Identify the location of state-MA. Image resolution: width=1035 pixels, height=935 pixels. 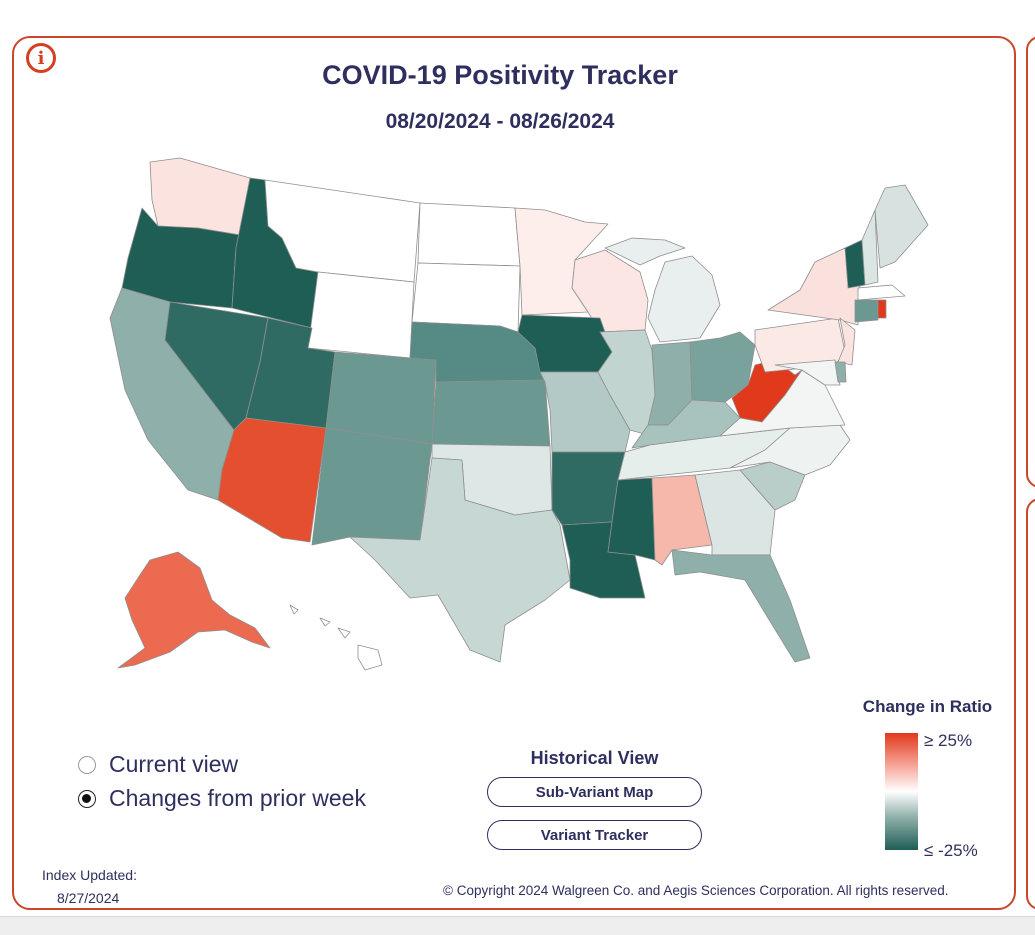
(881, 292).